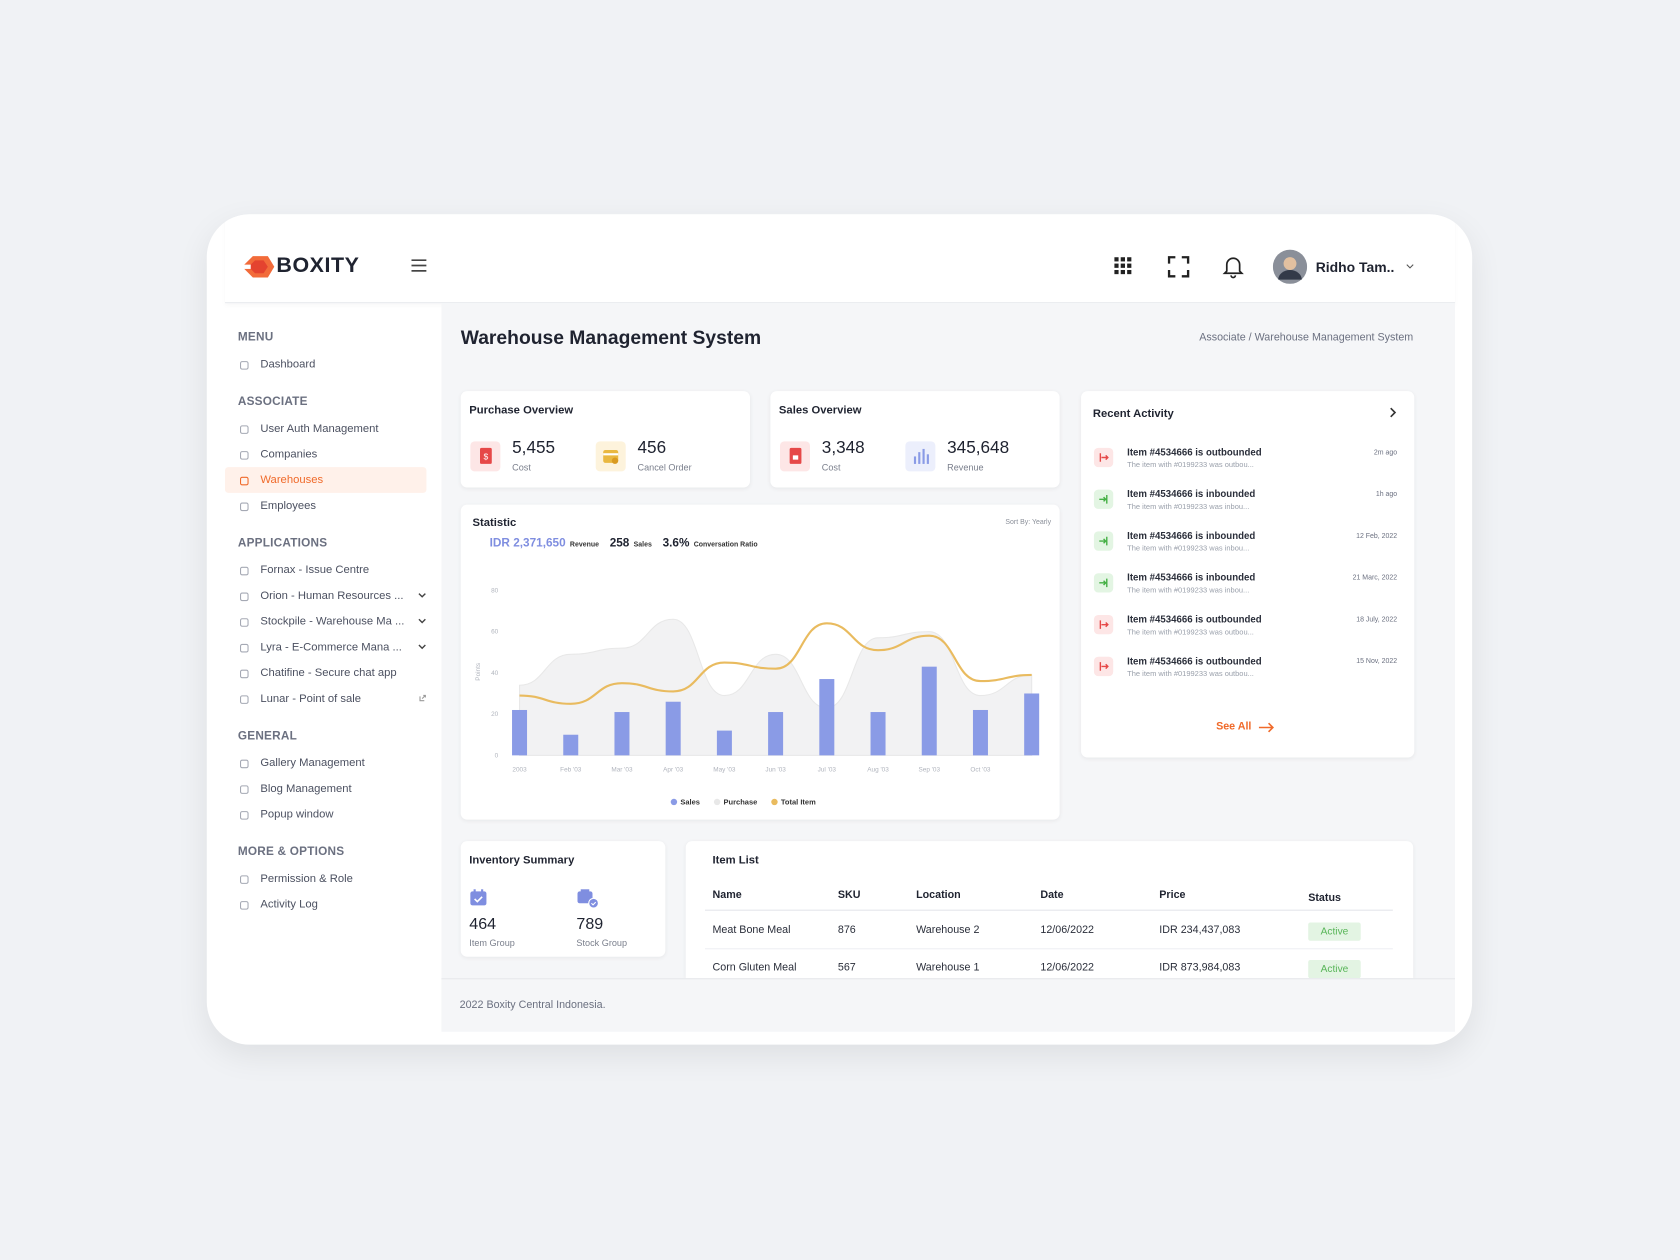  I want to click on nav-label: Blog Management, so click(306, 789).